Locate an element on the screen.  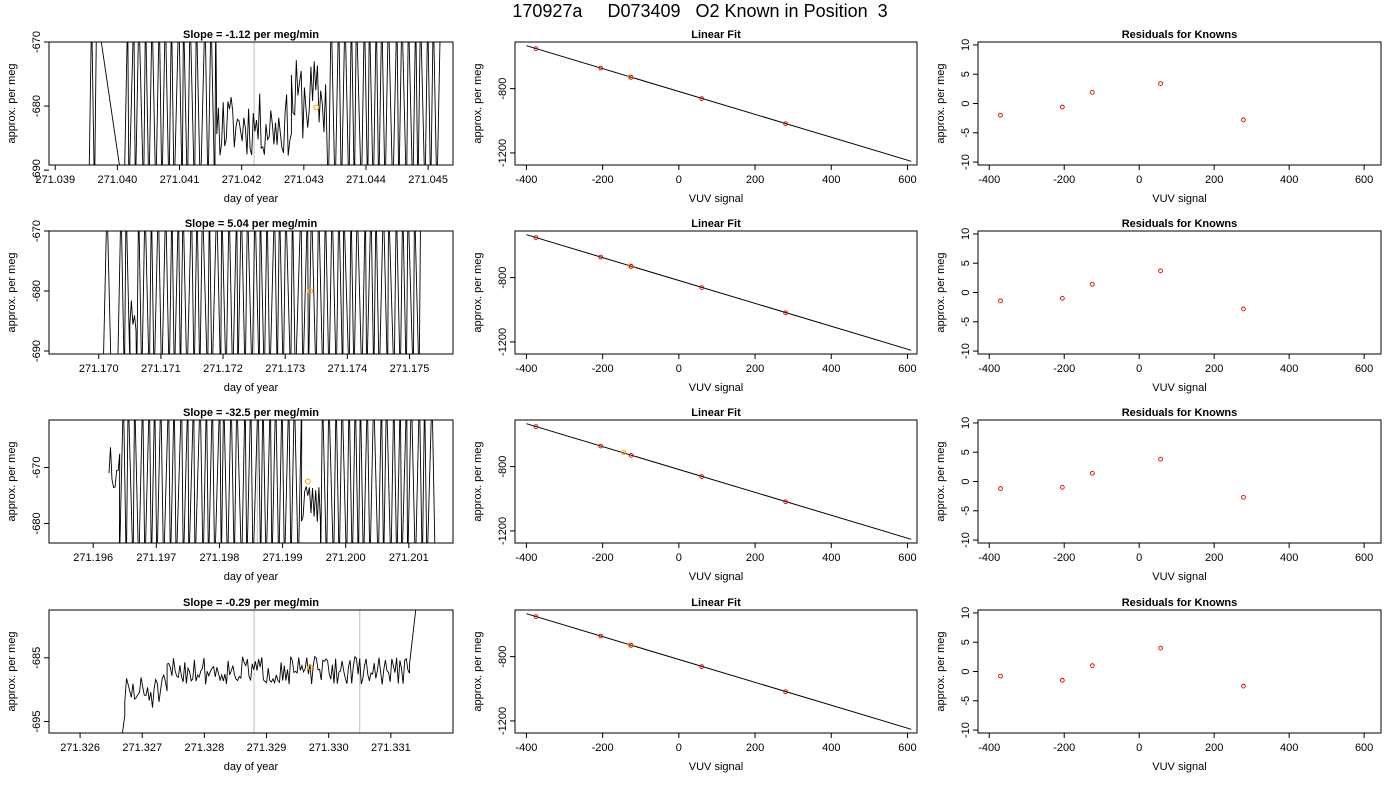
y-tick-label: 0 is located at coordinates (966, 481).